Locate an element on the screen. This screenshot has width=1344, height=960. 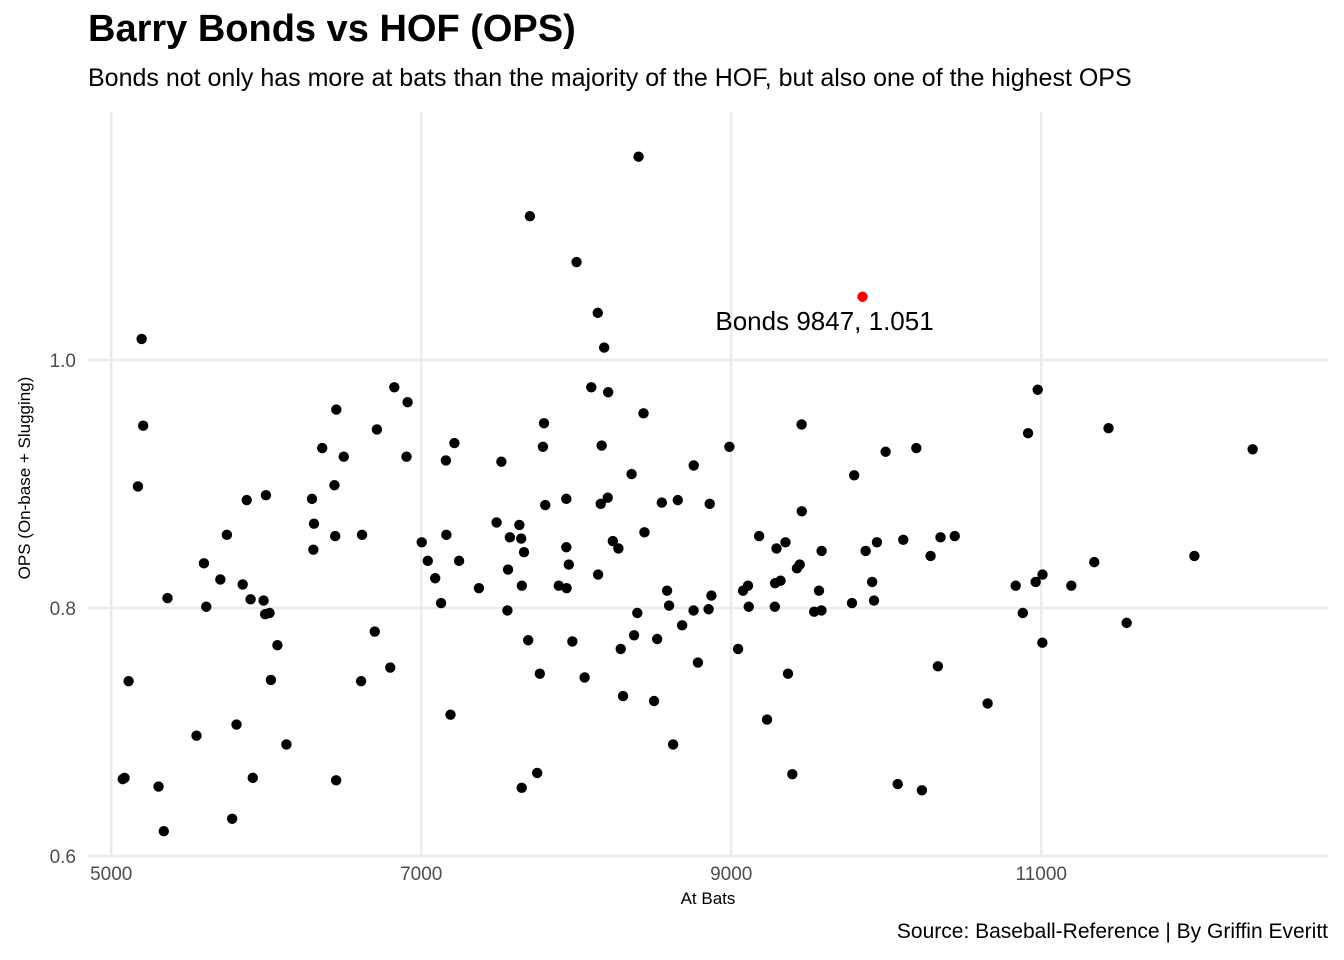
bonds-label: Bonds 9847, 1.051 is located at coordinates (824, 321).